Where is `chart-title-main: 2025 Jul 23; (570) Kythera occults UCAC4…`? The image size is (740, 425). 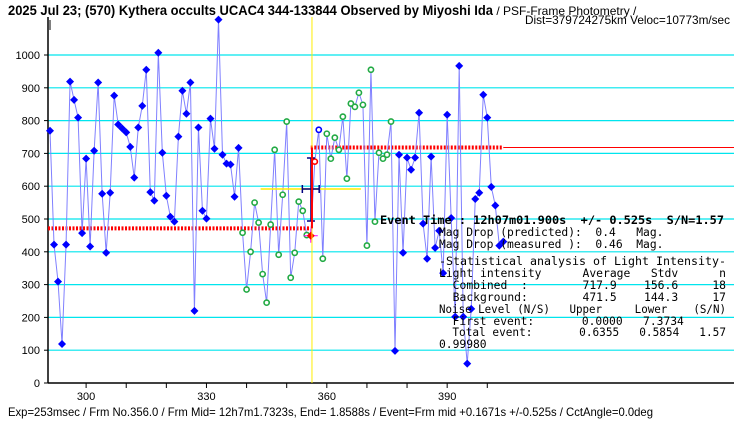
chart-title-main: 2025 Jul 23; (570) Kythera occults UCAC4… is located at coordinates (250, 10).